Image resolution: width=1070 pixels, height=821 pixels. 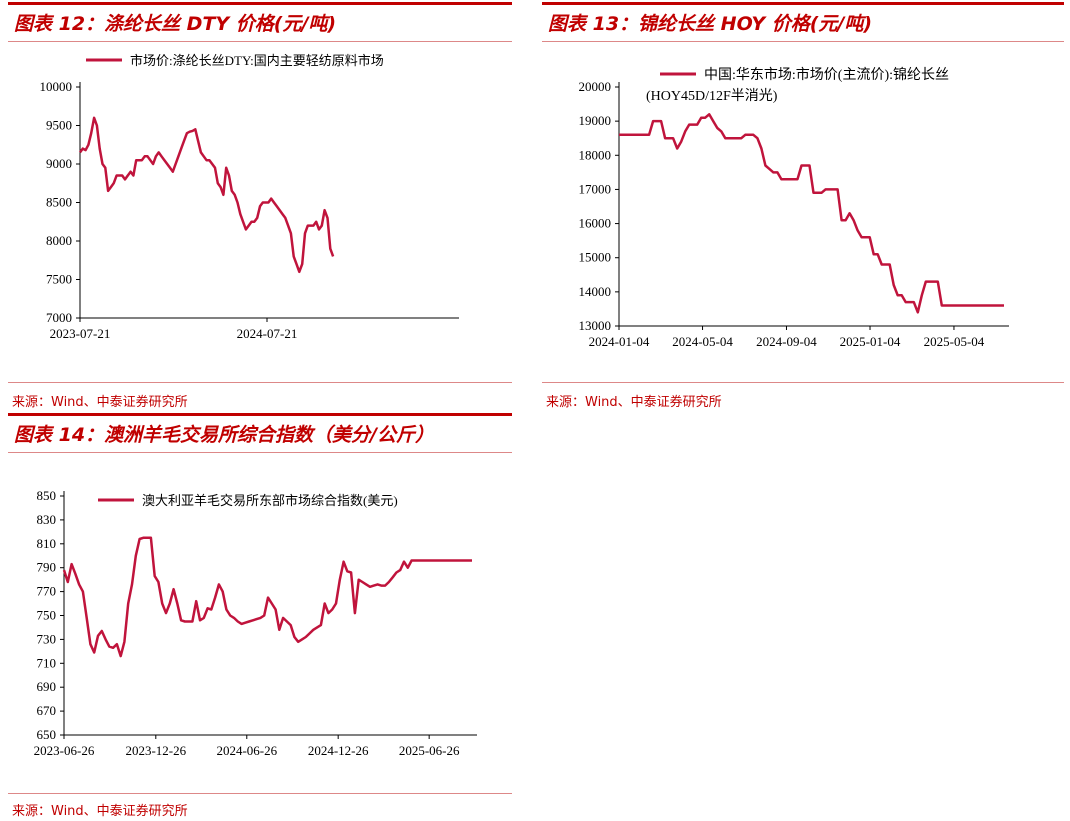 I want to click on y-tick-label: 770, so click(x=47, y=591).